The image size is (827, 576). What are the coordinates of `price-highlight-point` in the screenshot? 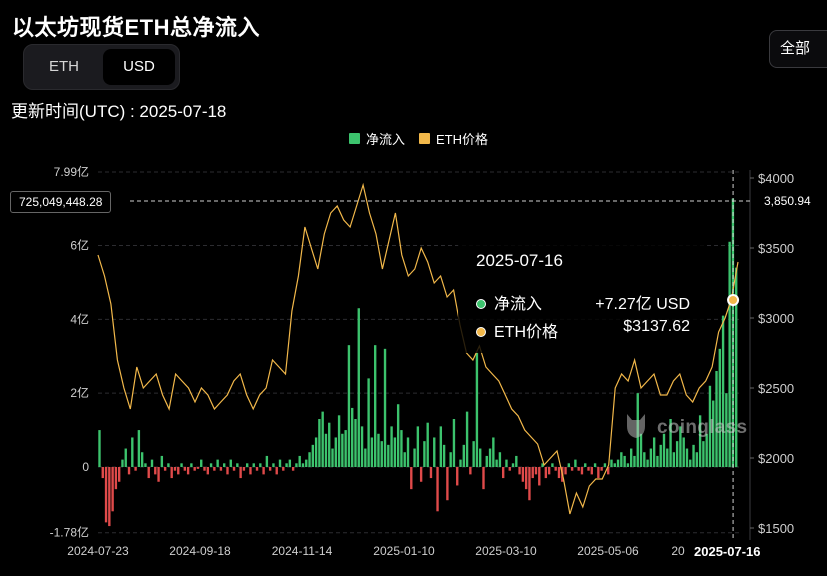 It's located at (733, 300).